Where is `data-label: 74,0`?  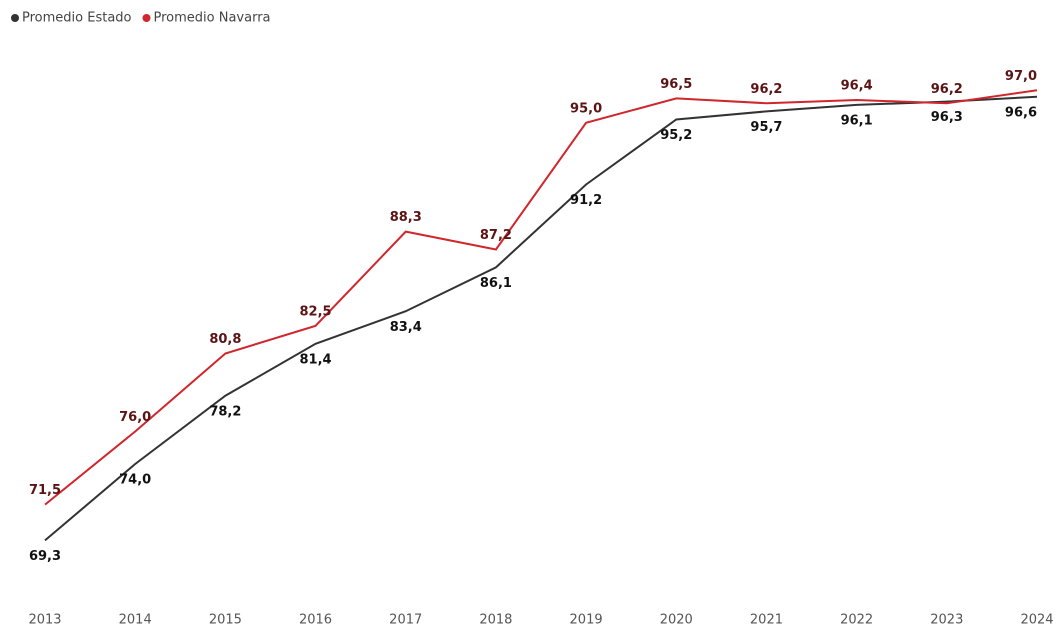
data-label: 74,0 is located at coordinates (135, 480).